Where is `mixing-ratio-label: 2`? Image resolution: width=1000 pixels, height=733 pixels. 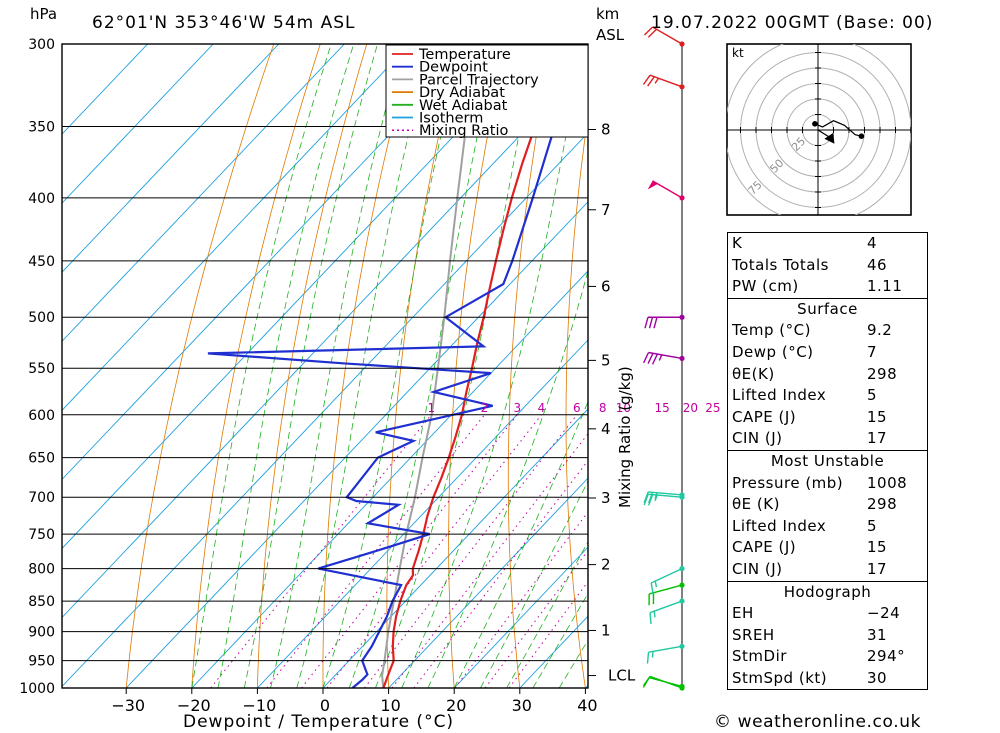 mixing-ratio-label: 2 is located at coordinates (485, 408).